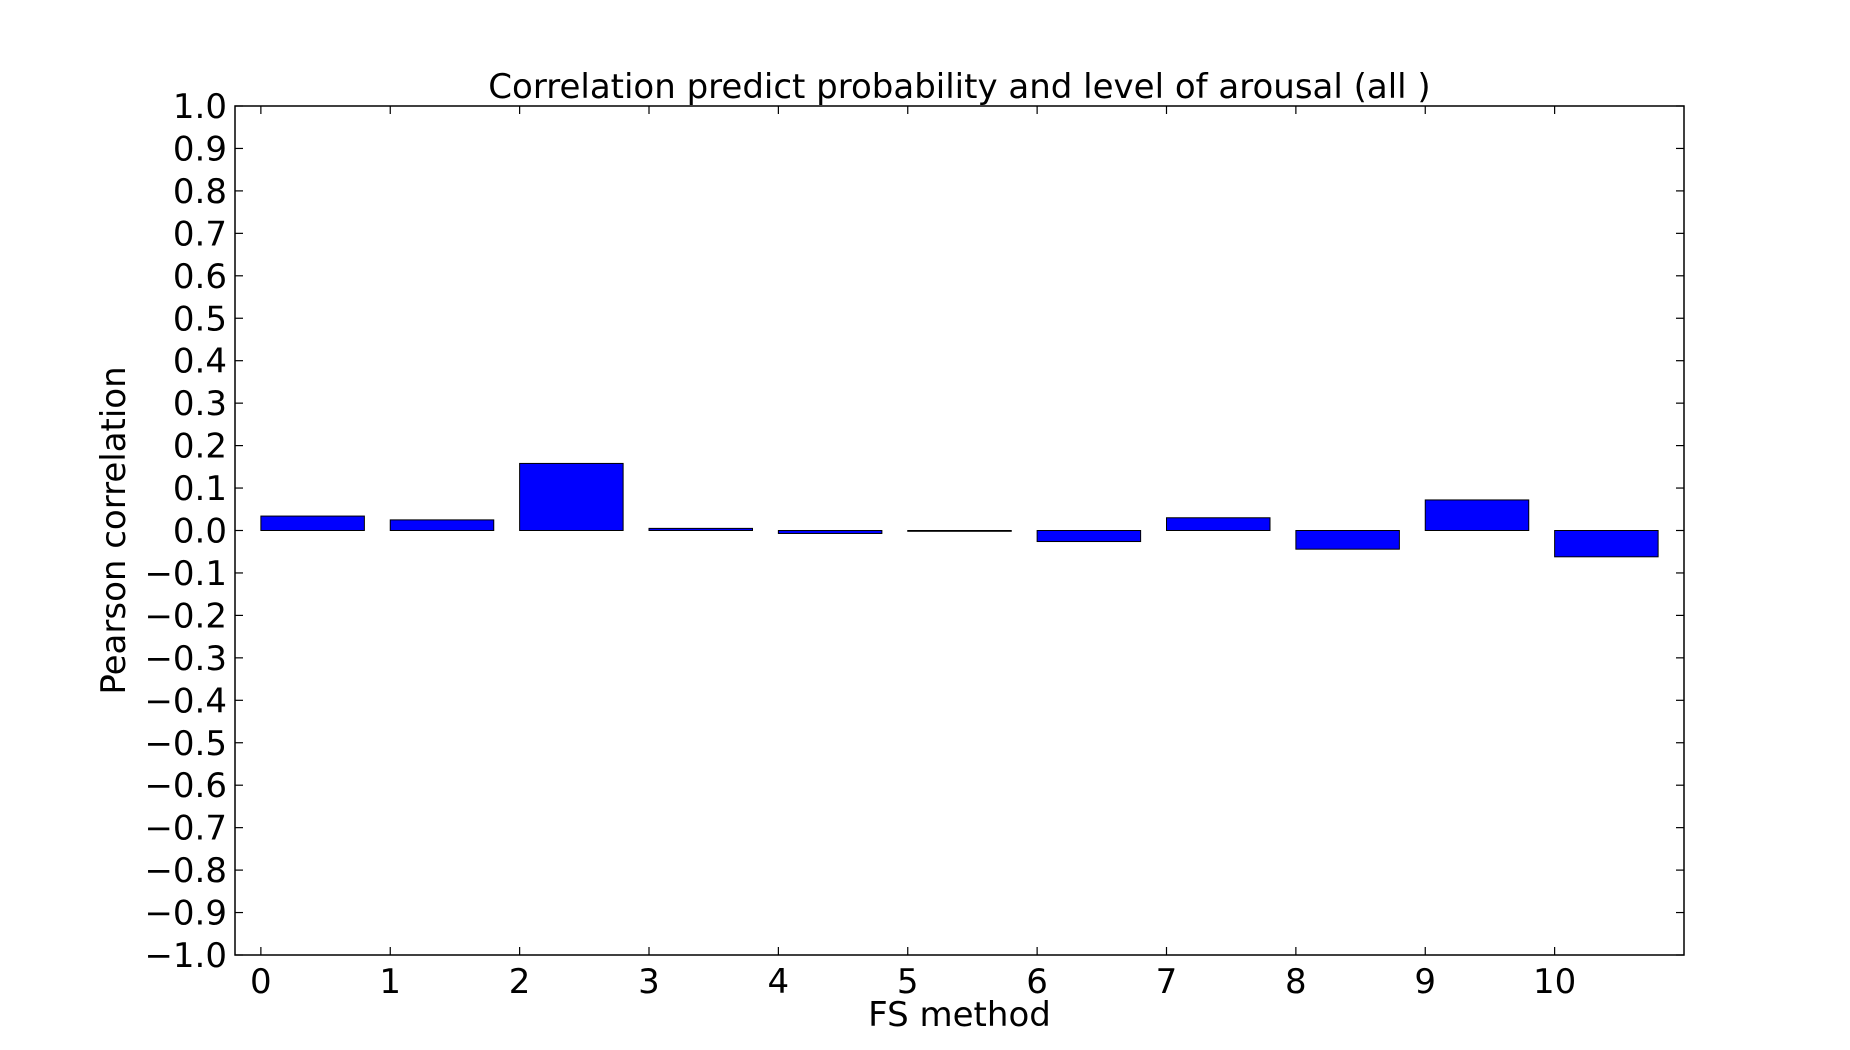 Image resolution: width=1850 pixels, height=1050 pixels. I want to click on x-tick-label: 3, so click(649, 982).